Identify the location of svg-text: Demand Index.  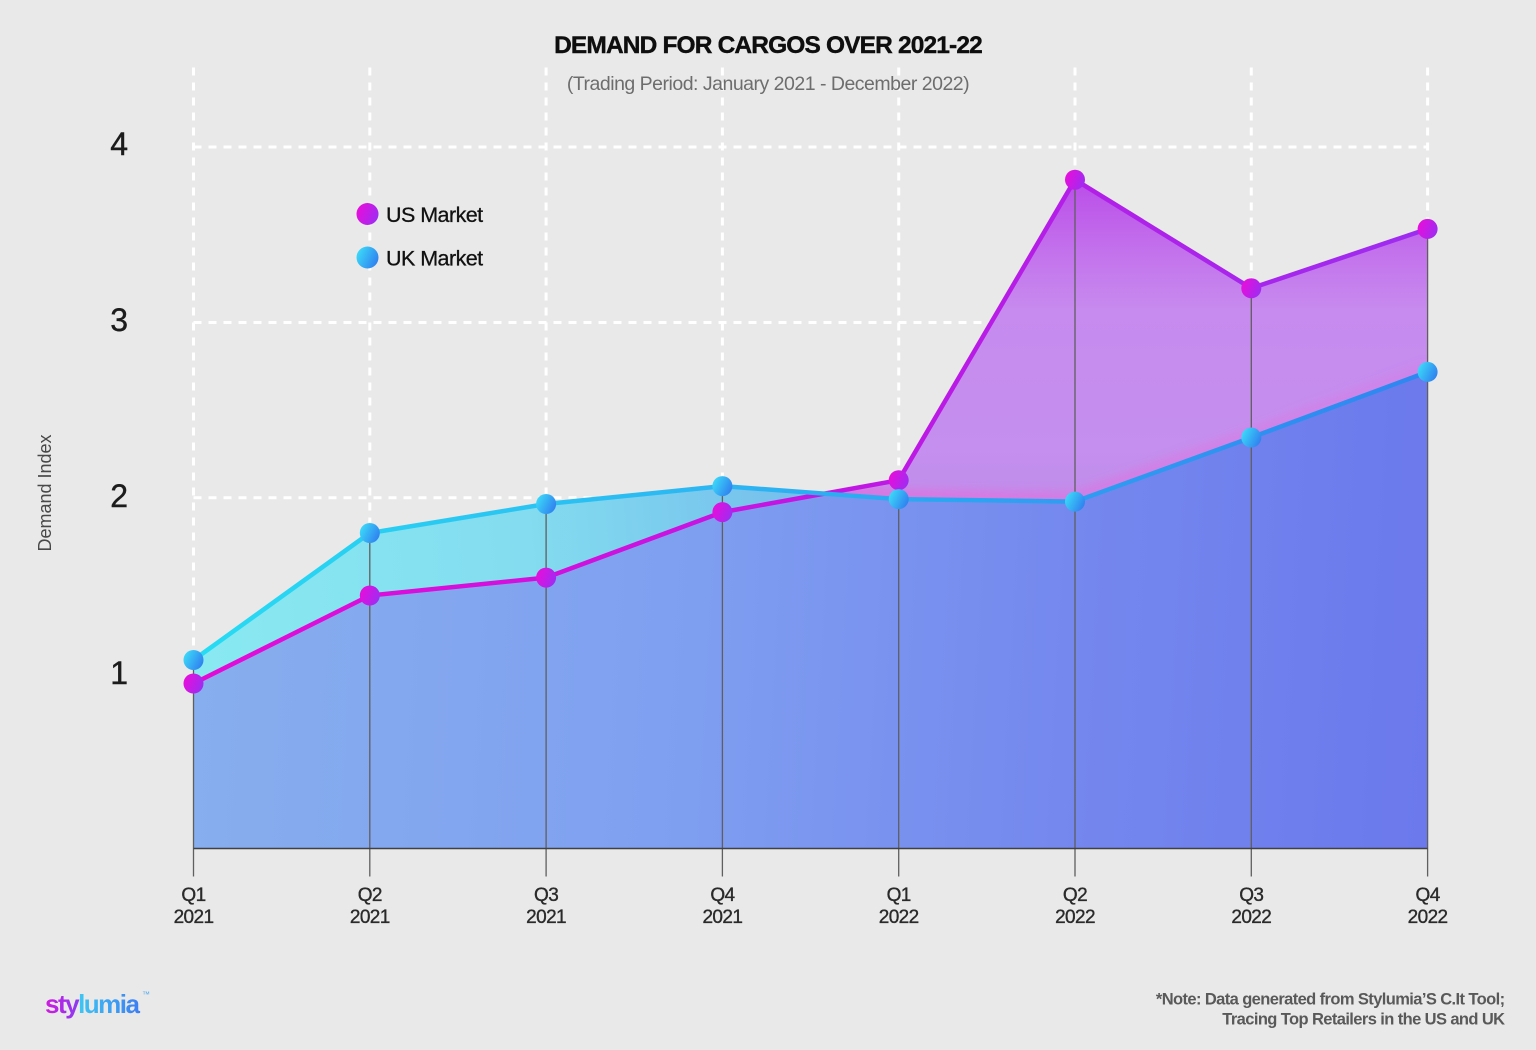
(45, 492).